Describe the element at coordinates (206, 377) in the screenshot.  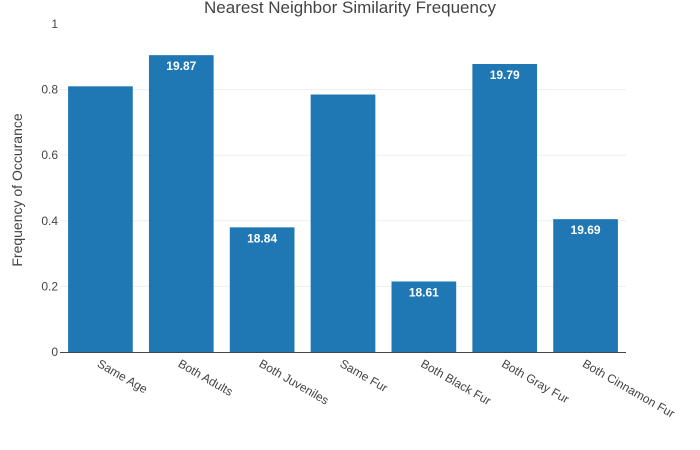
I see `x-tick-label: Both Adults` at that location.